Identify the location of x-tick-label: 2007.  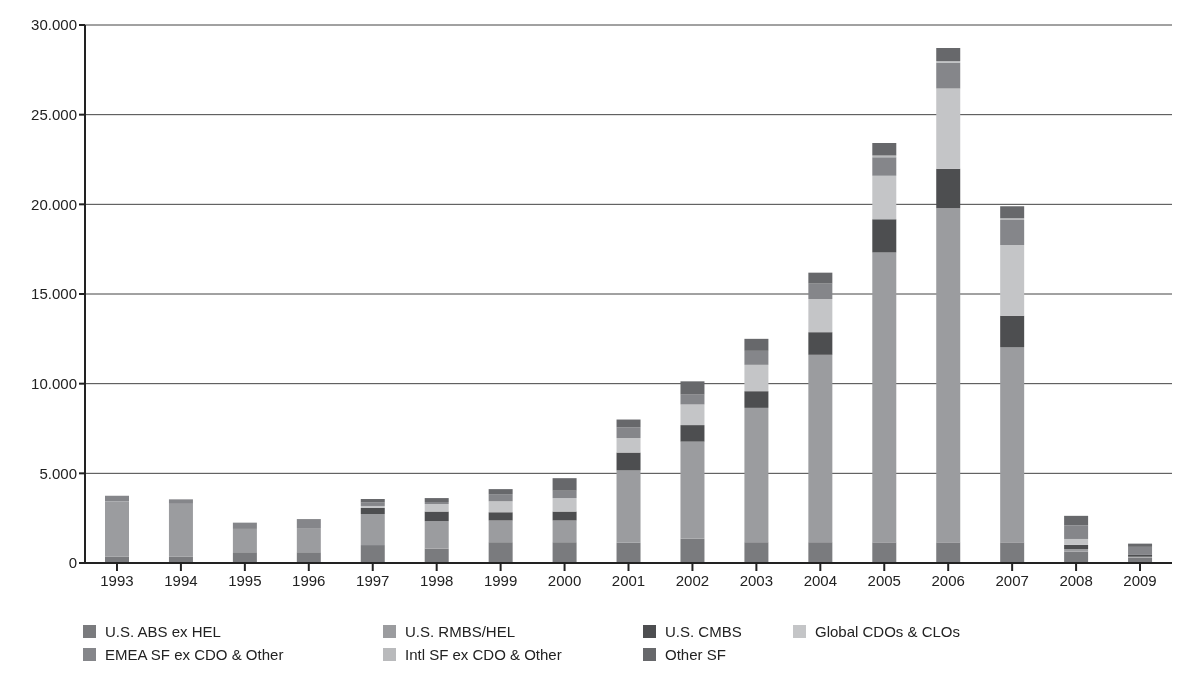
(1012, 580).